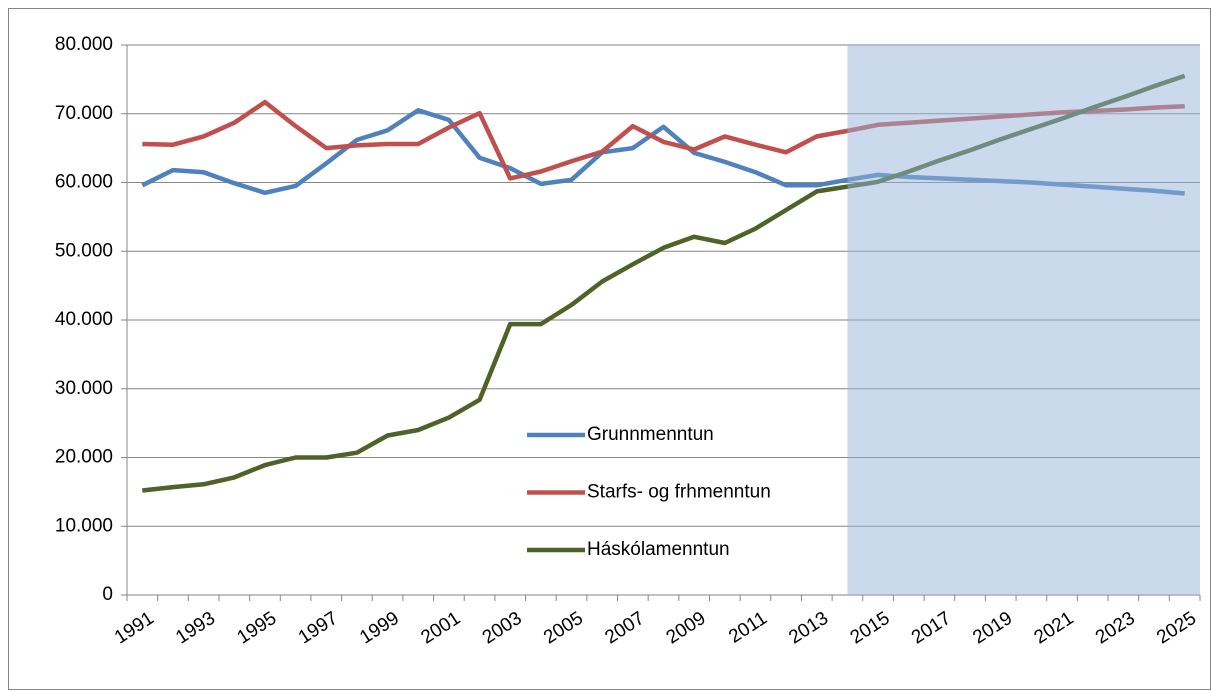 This screenshot has width=1212, height=691. Describe the element at coordinates (84, 113) in the screenshot. I see `y-tick-label: 70.000` at that location.